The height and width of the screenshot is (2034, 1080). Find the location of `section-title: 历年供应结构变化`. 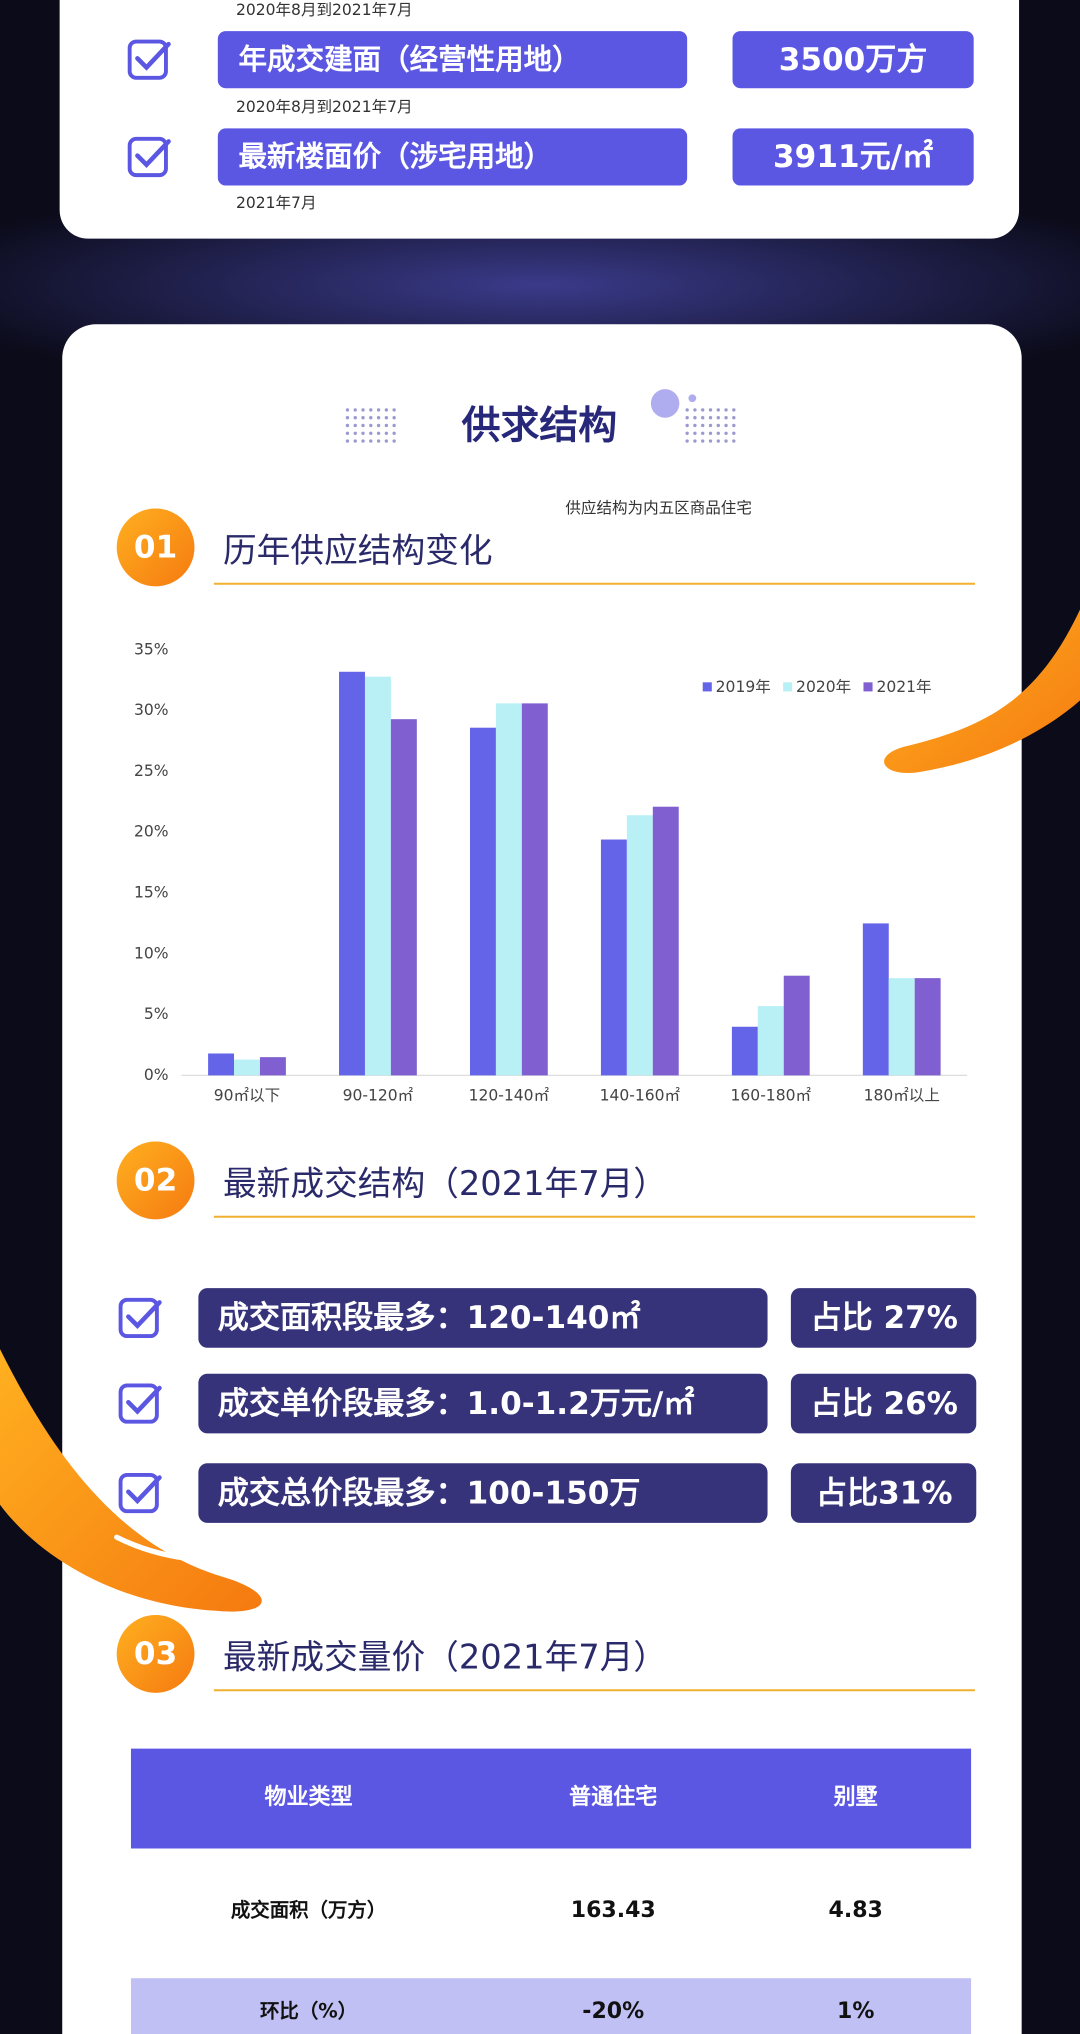

section-title: 历年供应结构变化 is located at coordinates (358, 550).